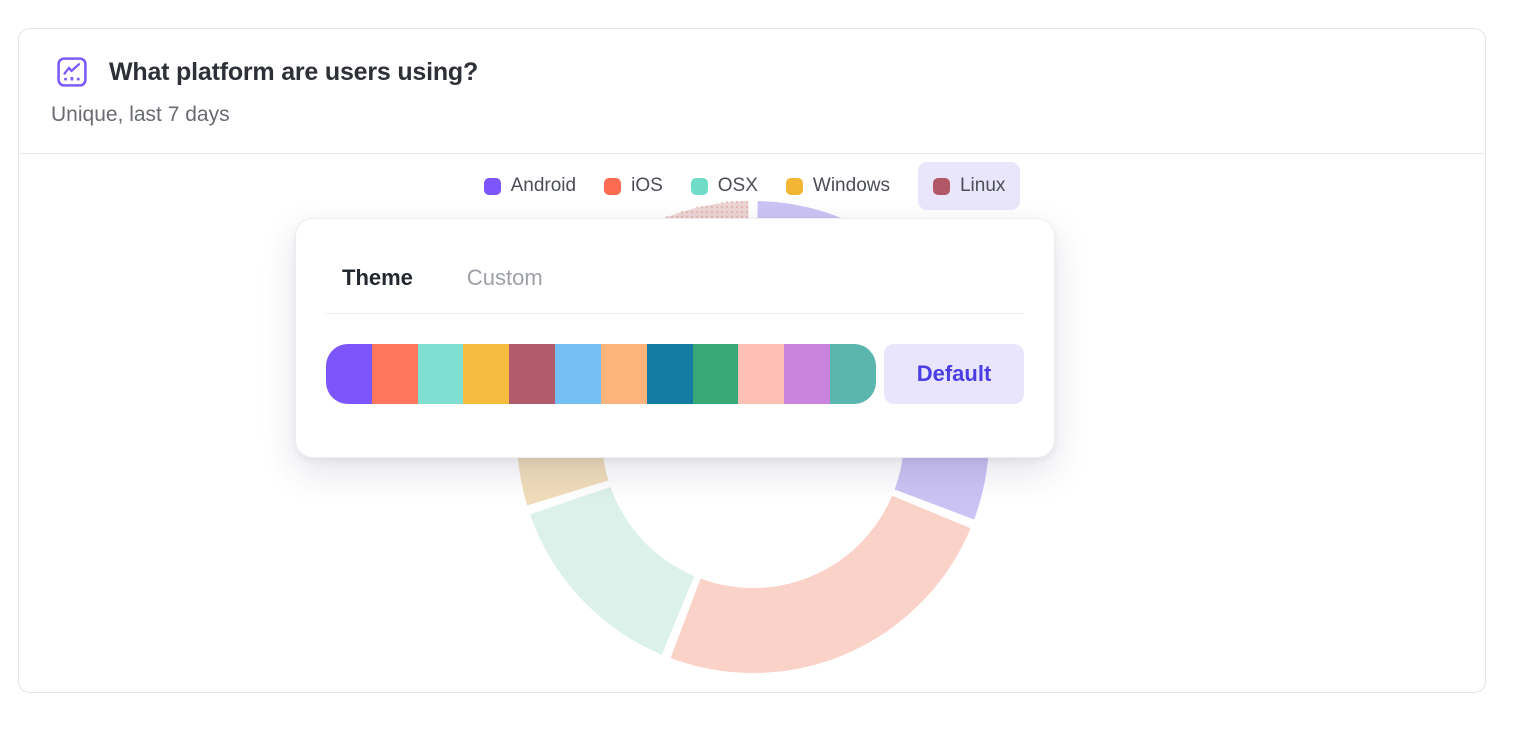  Describe the element at coordinates (737, 185) in the screenshot. I see `legend-label: OSX` at that location.